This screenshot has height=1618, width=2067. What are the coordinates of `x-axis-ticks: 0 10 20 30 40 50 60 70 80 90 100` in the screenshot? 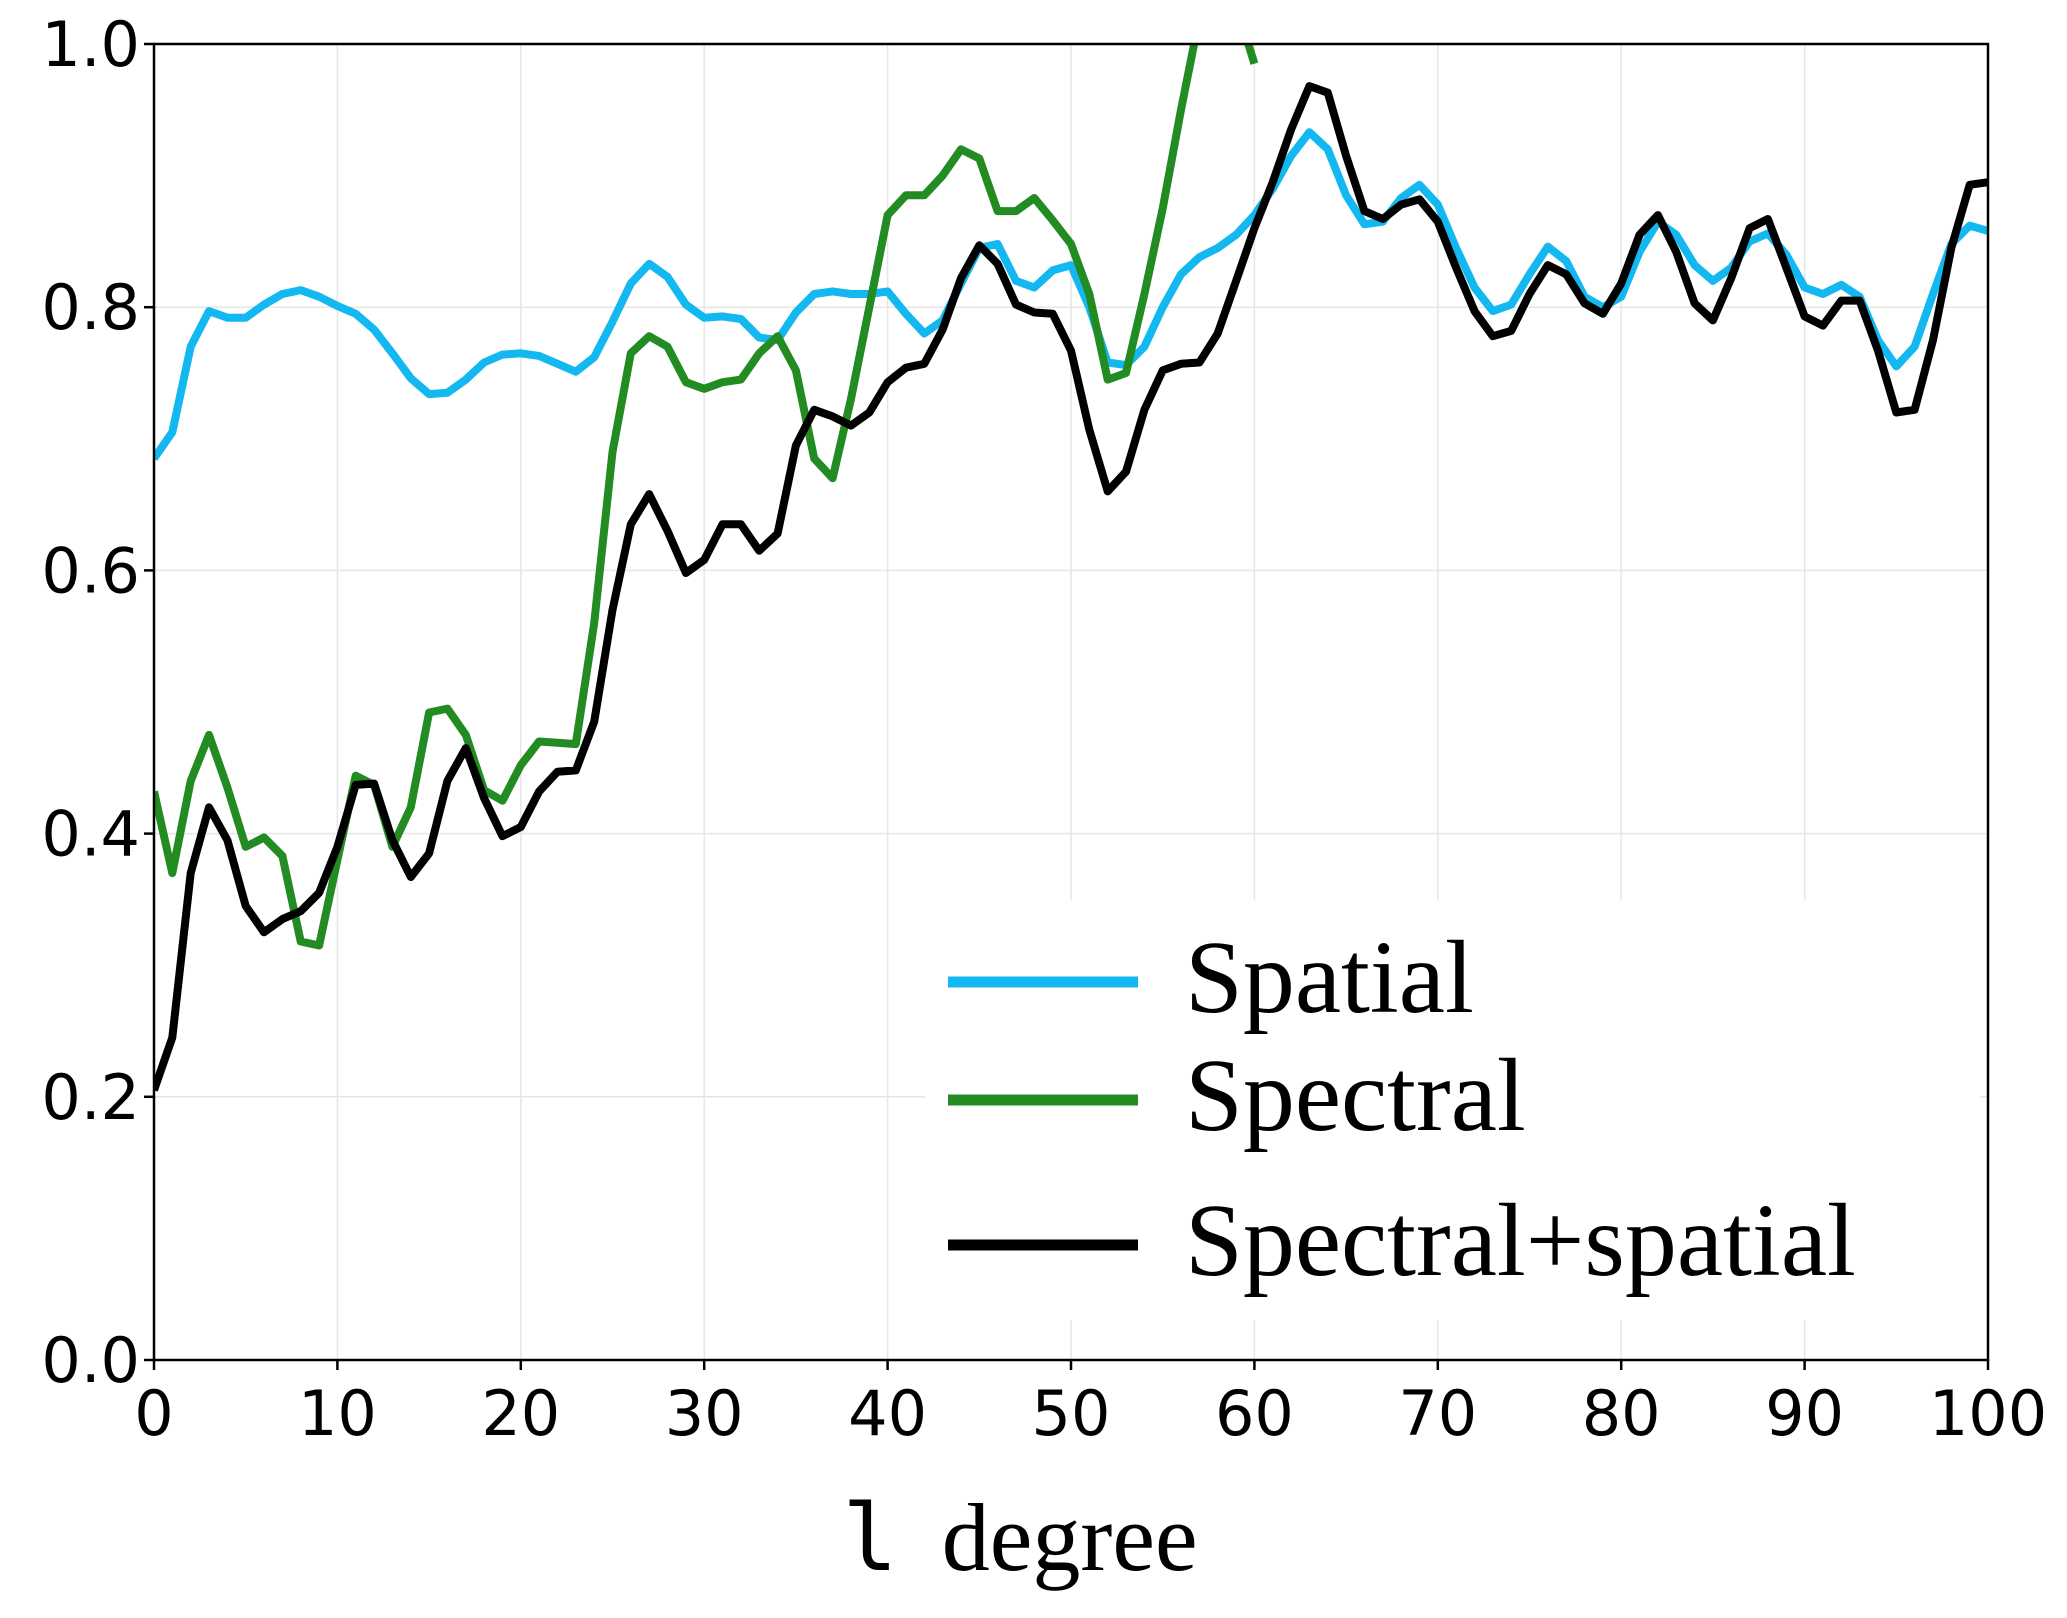 It's located at (1090, 1405).